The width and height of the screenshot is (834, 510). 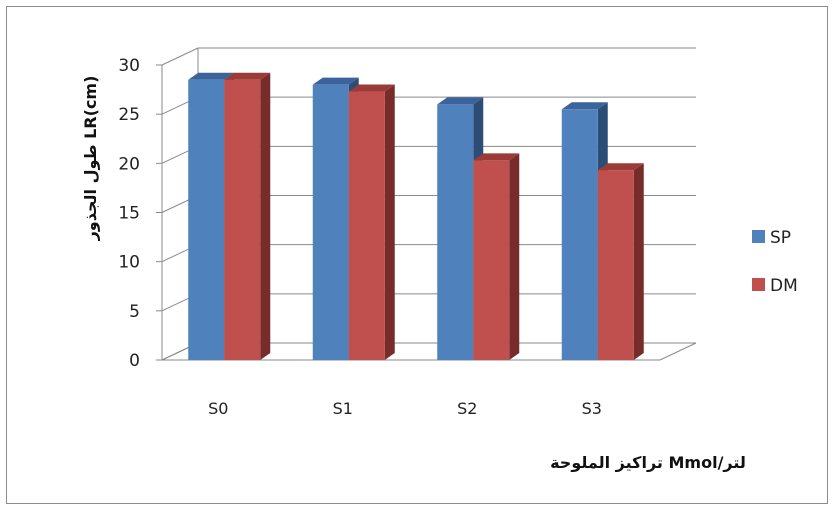 What do you see at coordinates (134, 312) in the screenshot?
I see `y-tick-label: 5` at bounding box center [134, 312].